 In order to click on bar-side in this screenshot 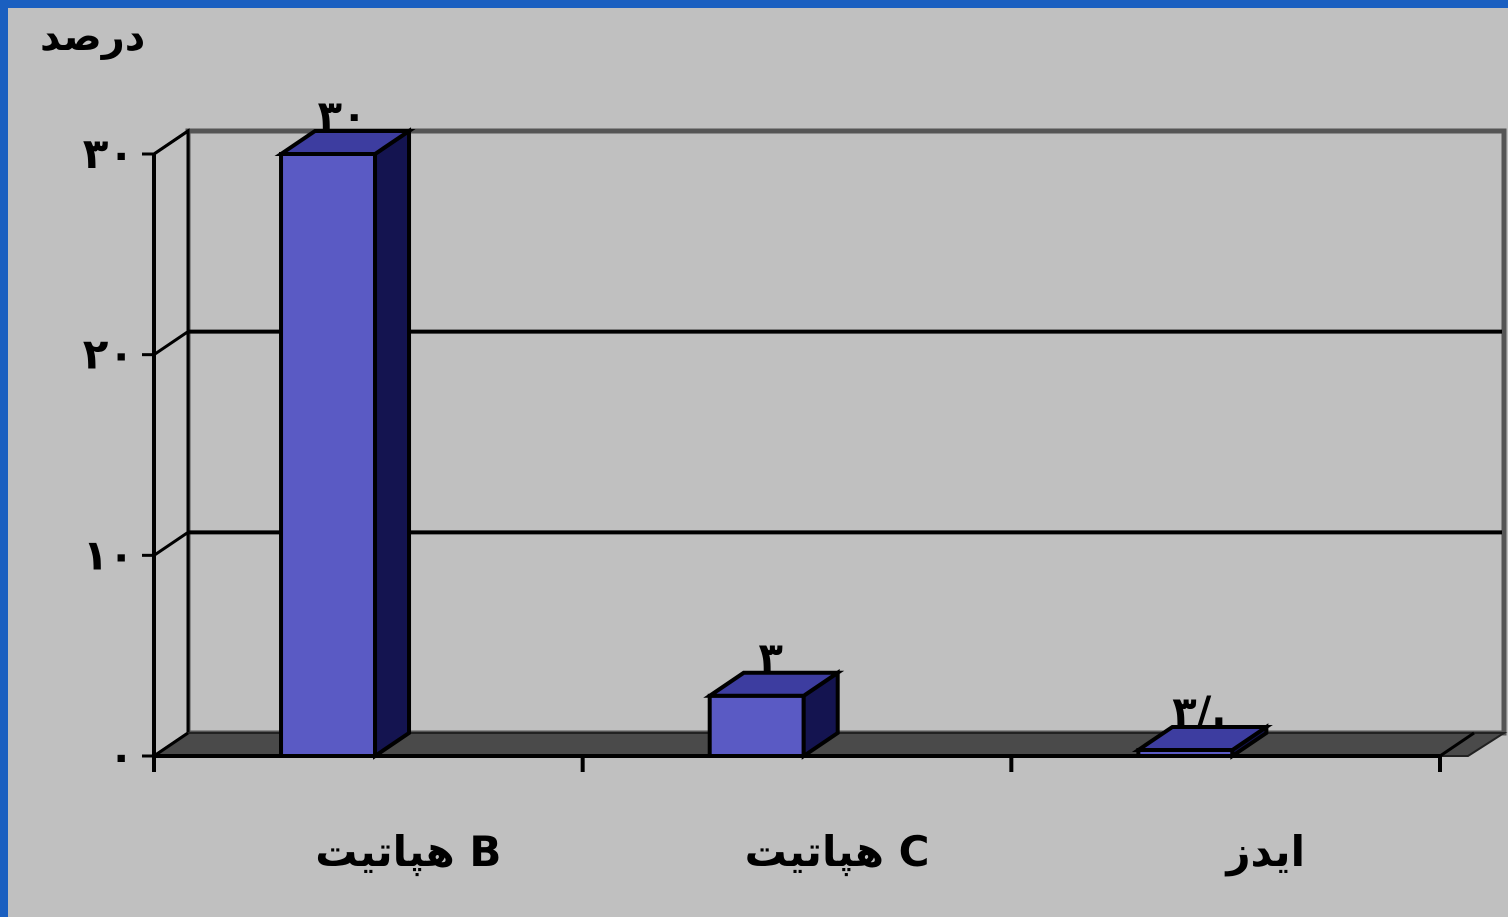, I will do `click(392, 443)`.